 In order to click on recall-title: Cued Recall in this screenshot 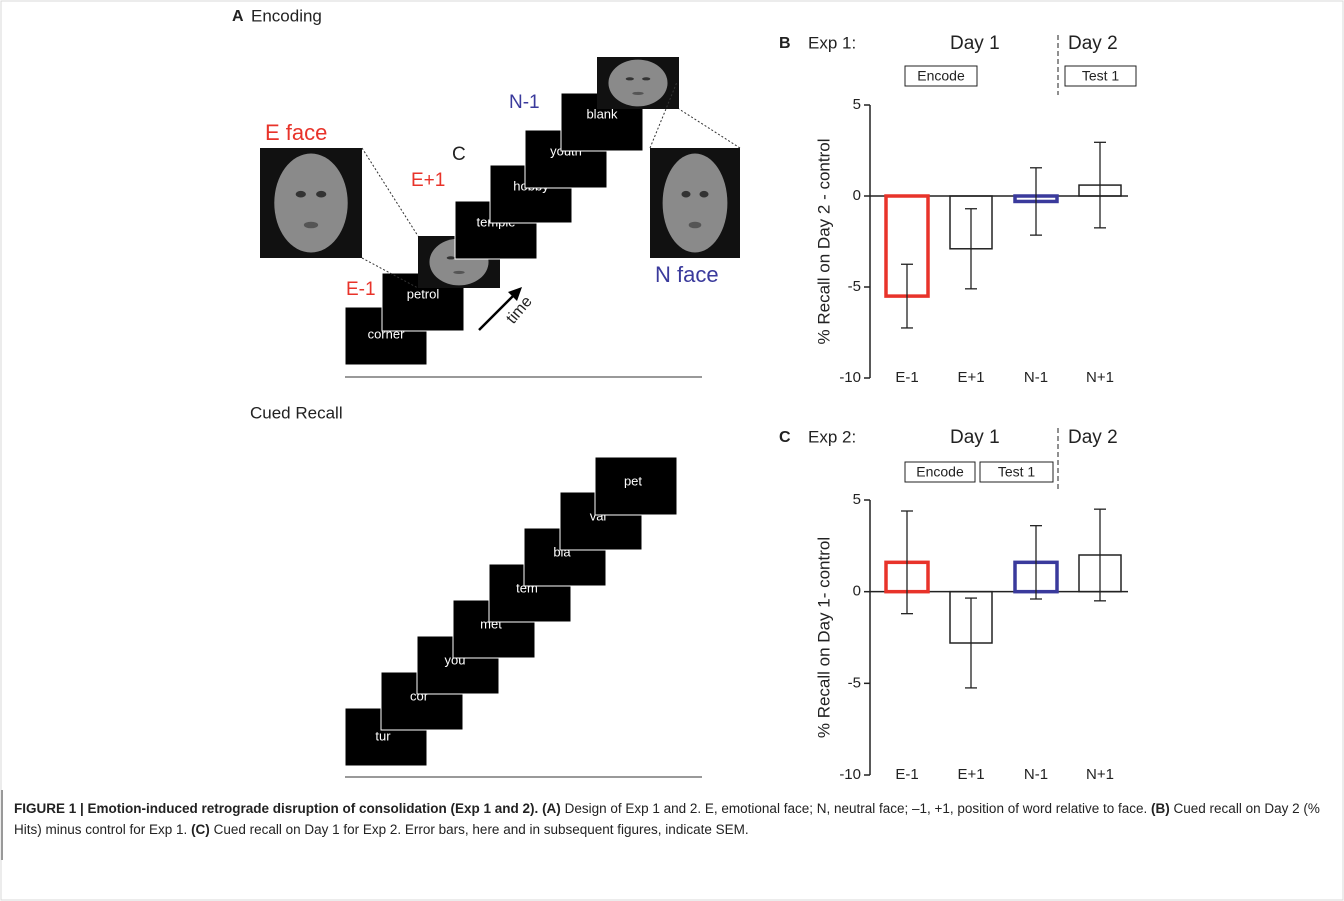, I will do `click(296, 412)`.